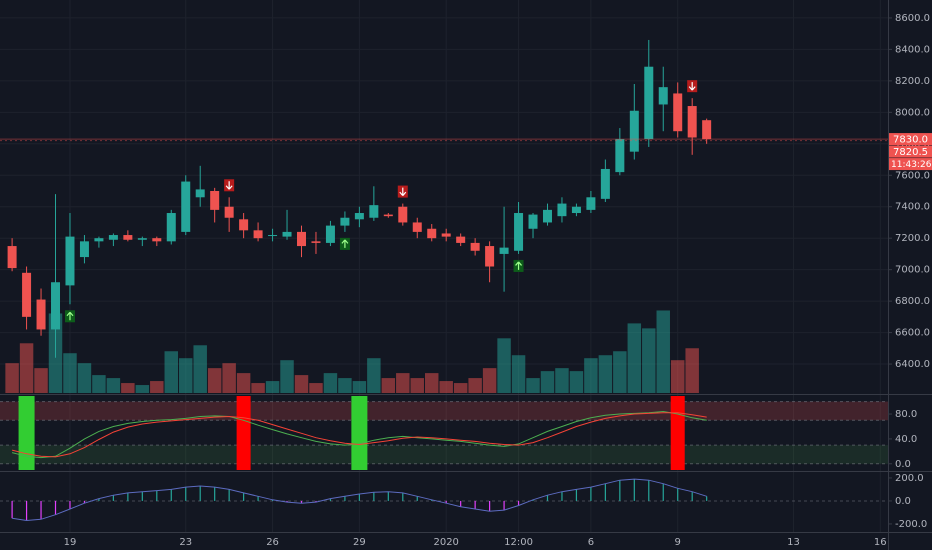 This screenshot has height=550, width=932. I want to click on x-tick-label: 29, so click(359, 542).